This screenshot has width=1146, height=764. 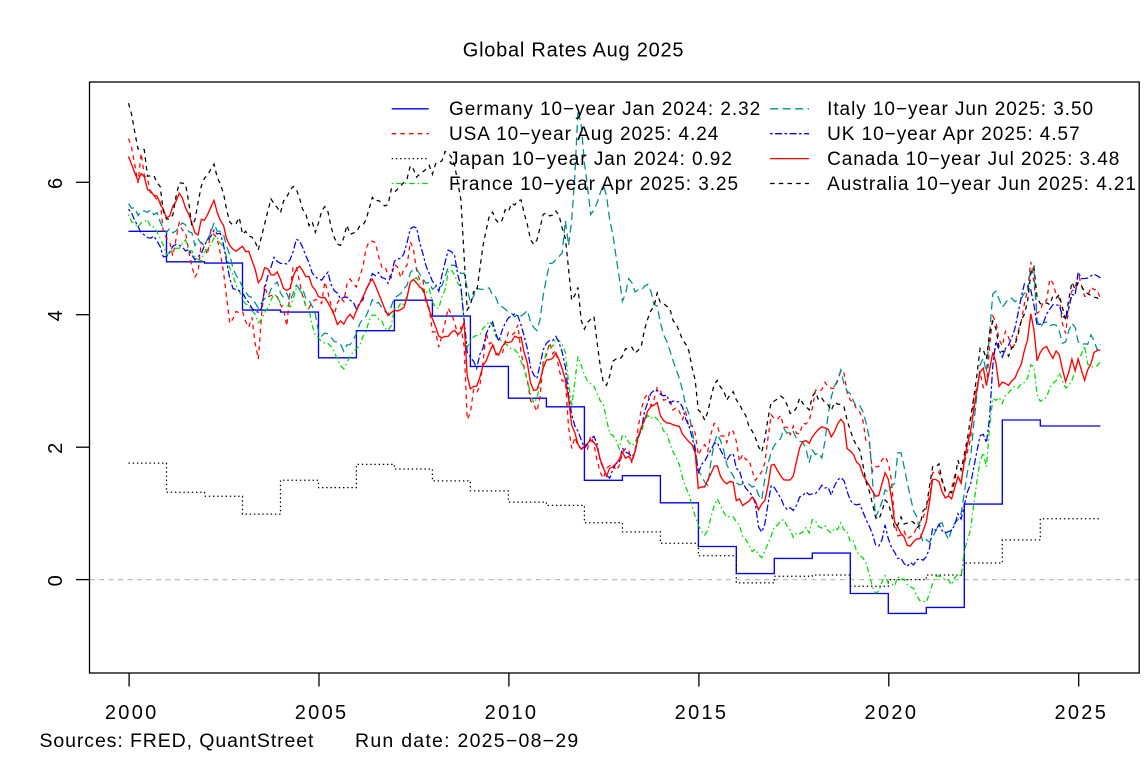 What do you see at coordinates (467, 741) in the screenshot?
I see `svg-text: Run date: 2025−08−29` at bounding box center [467, 741].